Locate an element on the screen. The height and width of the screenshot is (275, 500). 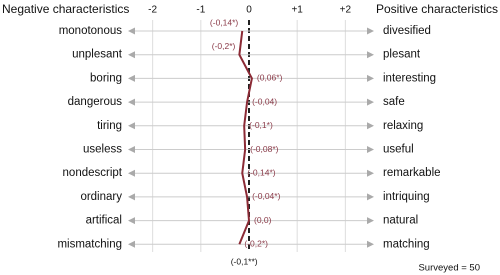
negative-label: mismatching is located at coordinates (89, 244).